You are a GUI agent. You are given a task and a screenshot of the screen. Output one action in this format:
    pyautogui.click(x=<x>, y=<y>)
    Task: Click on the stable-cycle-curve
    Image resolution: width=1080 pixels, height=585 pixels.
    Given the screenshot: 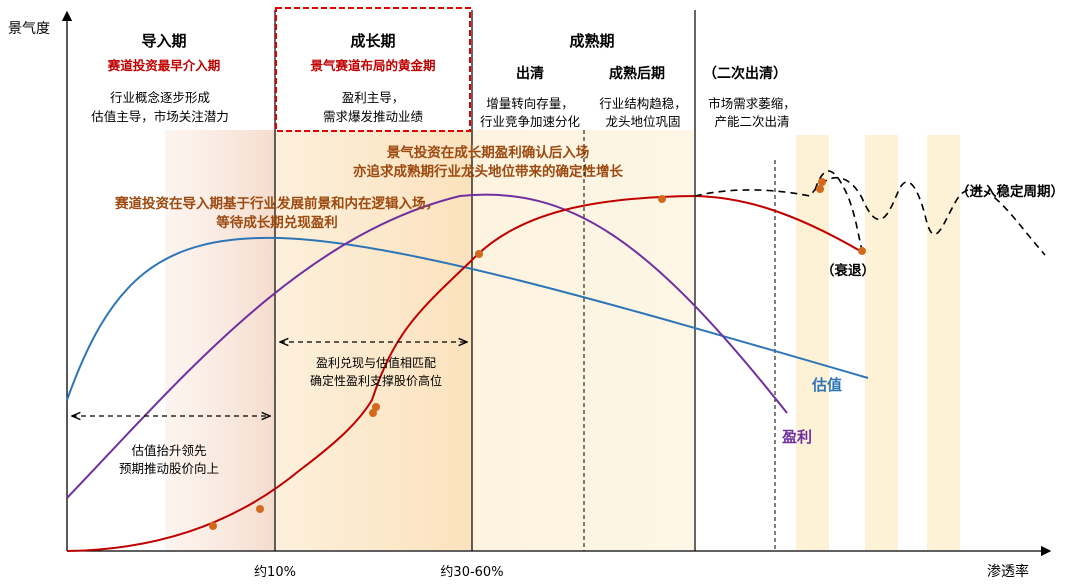 What is the action you would take?
    pyautogui.click(x=870, y=216)
    